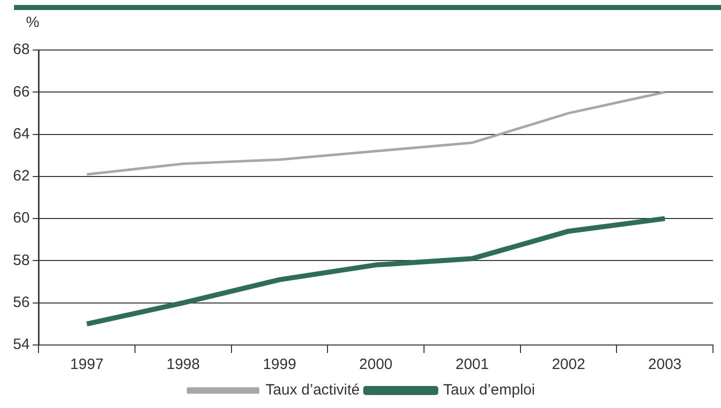  Describe the element at coordinates (313, 390) in the screenshot. I see `legend-label: Taux d’activité` at that location.